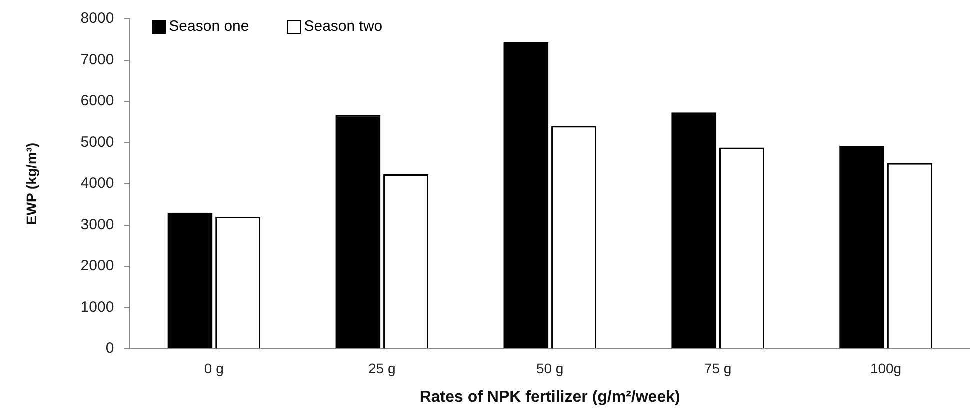  I want to click on legend-label: Season one, so click(209, 27).